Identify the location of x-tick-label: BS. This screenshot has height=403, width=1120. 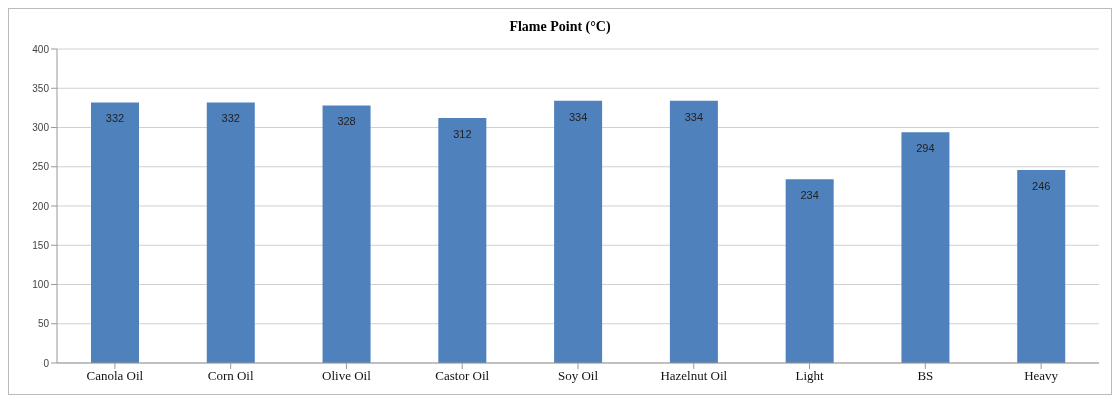
(925, 376).